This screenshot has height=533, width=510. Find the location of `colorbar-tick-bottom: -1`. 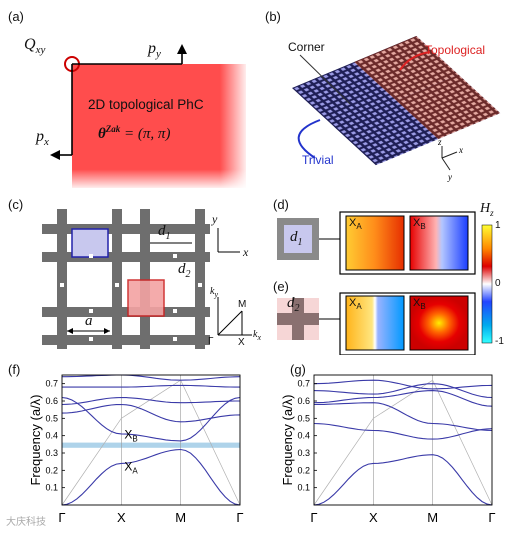

colorbar-tick-bottom: -1 is located at coordinates (499, 341).